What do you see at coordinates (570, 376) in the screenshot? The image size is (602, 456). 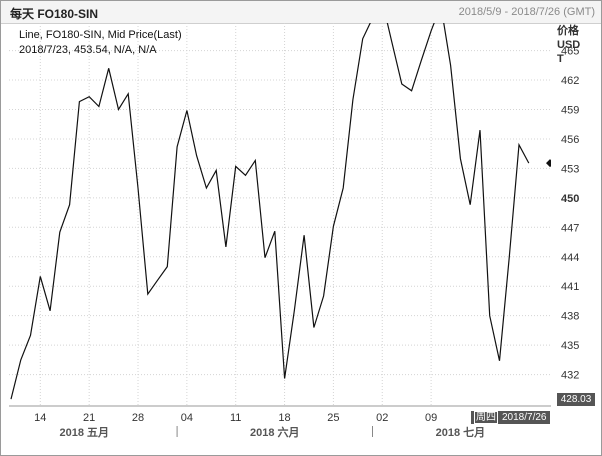 I see `y-tick-label: 432` at bounding box center [570, 376].